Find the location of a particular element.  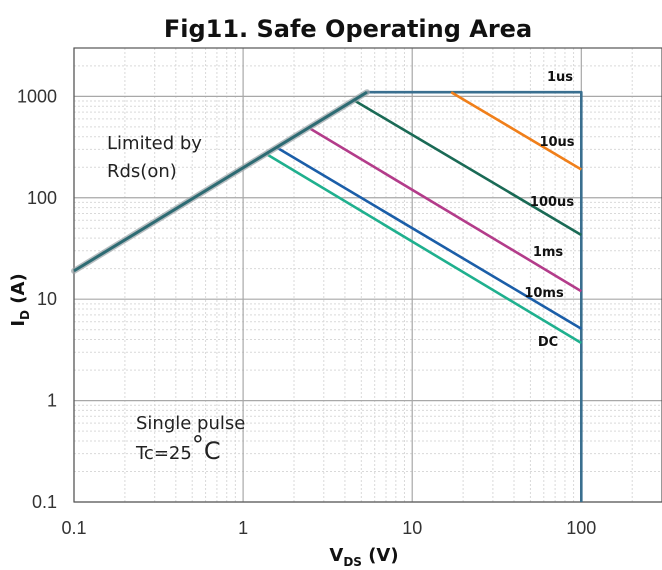

series-labels: 1us 10us 100us 1ms 10ms DC is located at coordinates (549, 210).